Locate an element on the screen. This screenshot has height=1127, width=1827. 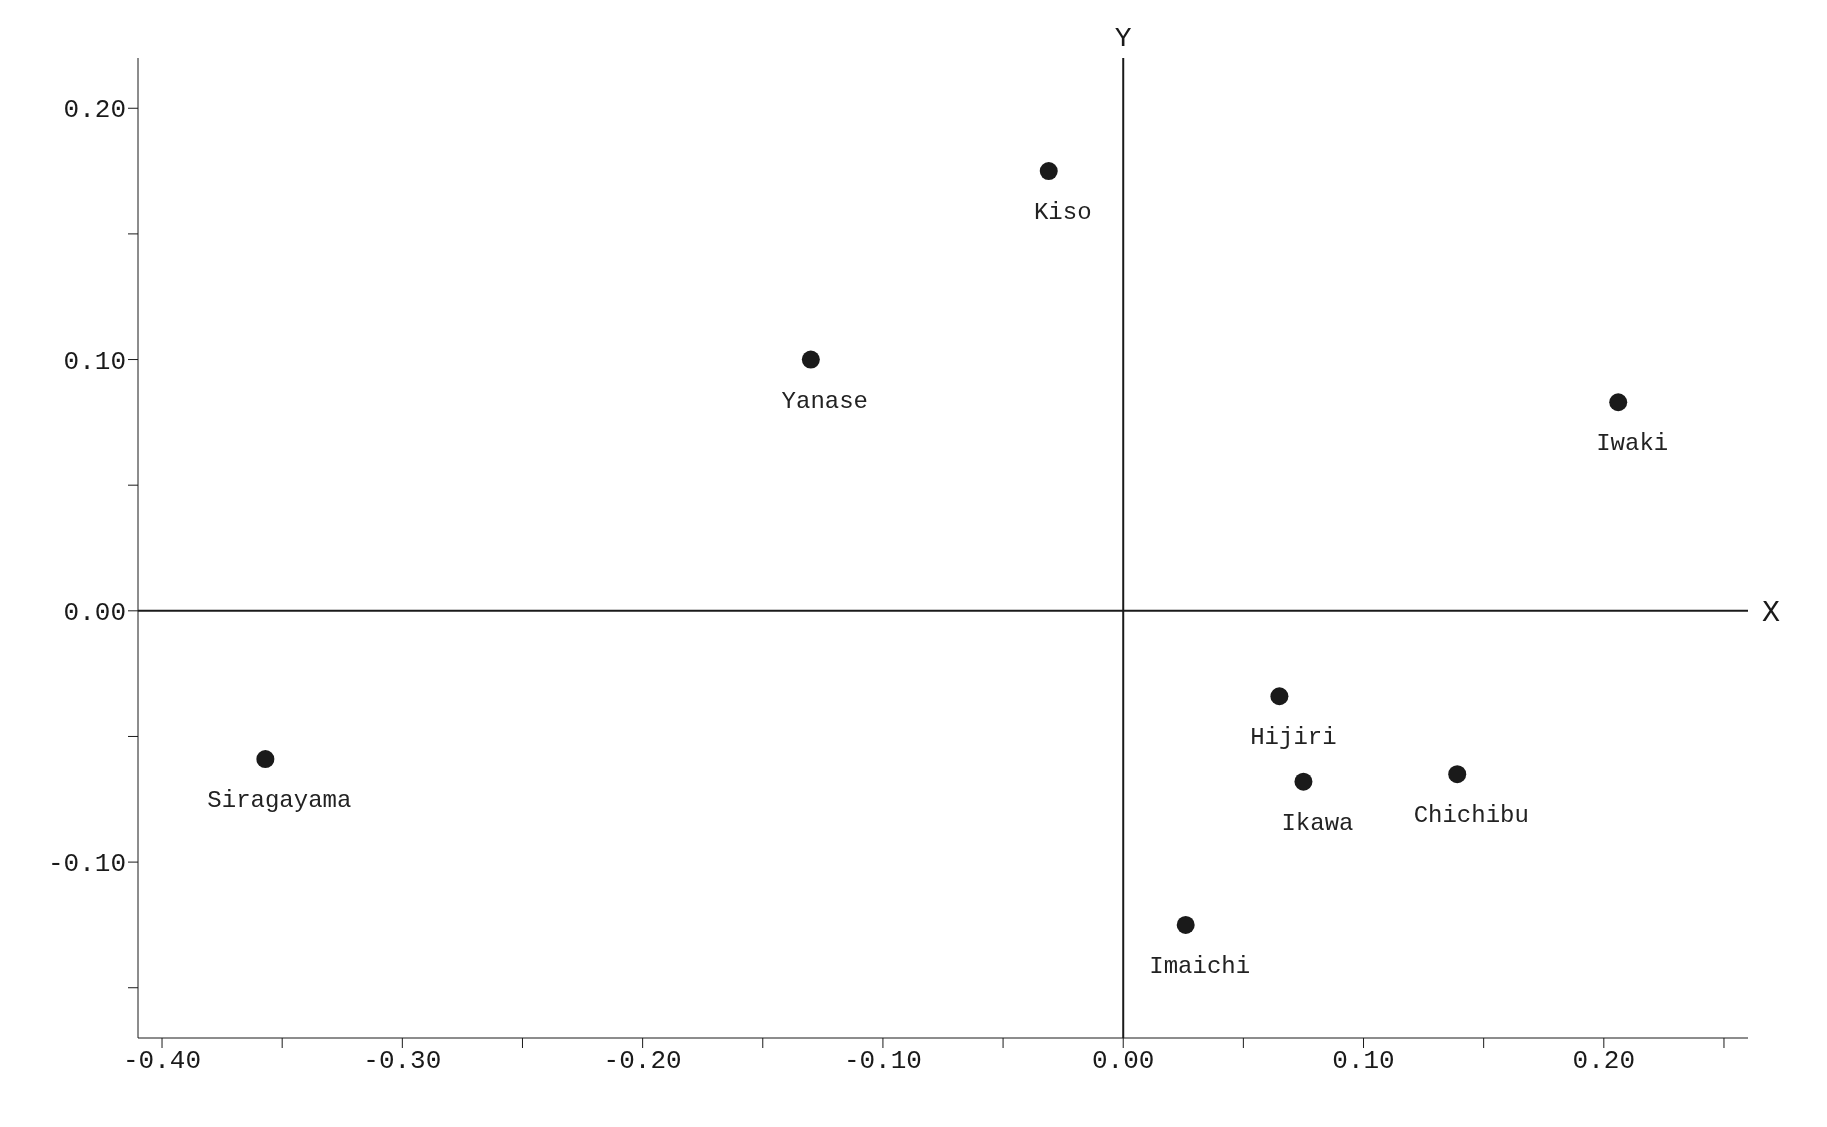
y-tick-label: 0.20 is located at coordinates (94, 110).